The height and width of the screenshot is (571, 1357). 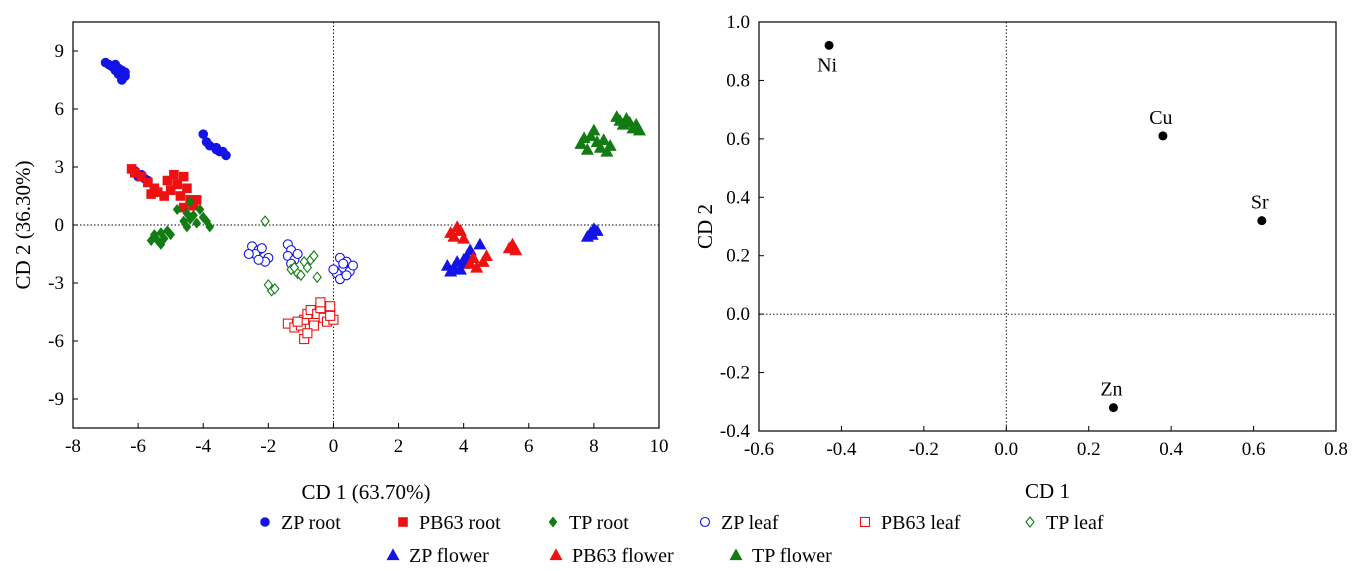 What do you see at coordinates (1047, 491) in the screenshot?
I see `x-axis-label: CD 1` at bounding box center [1047, 491].